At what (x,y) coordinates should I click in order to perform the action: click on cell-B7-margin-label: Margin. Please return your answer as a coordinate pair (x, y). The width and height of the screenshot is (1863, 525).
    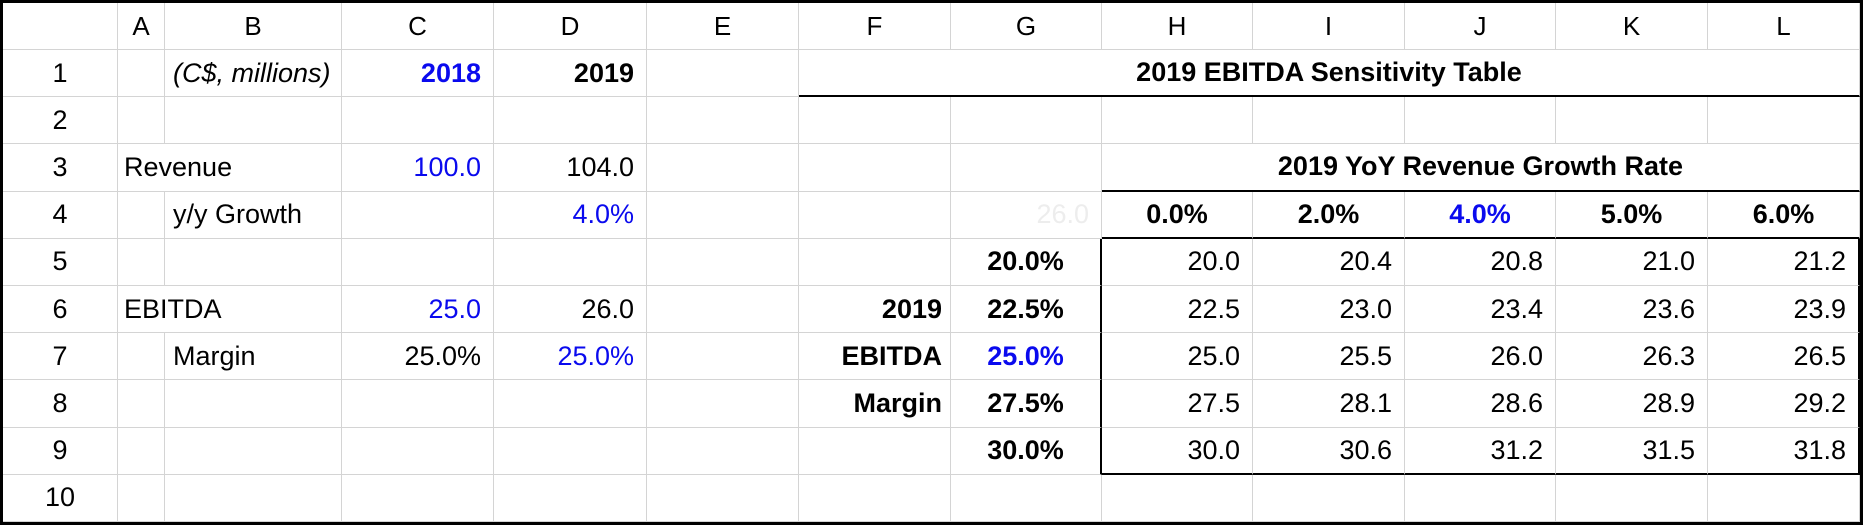
    Looking at the image, I should click on (253, 357).